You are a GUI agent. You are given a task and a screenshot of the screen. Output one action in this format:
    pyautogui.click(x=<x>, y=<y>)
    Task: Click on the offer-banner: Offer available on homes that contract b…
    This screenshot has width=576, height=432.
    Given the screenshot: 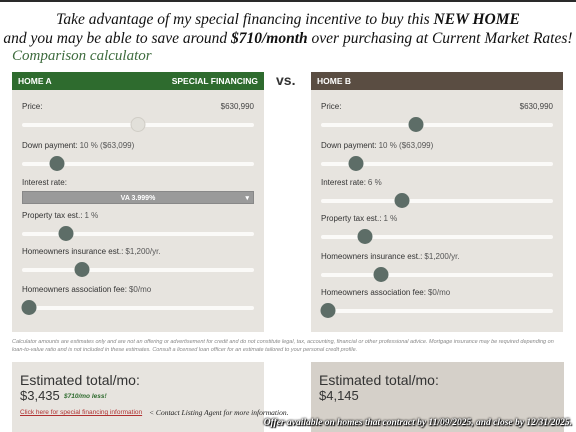 What is the action you would take?
    pyautogui.click(x=417, y=423)
    